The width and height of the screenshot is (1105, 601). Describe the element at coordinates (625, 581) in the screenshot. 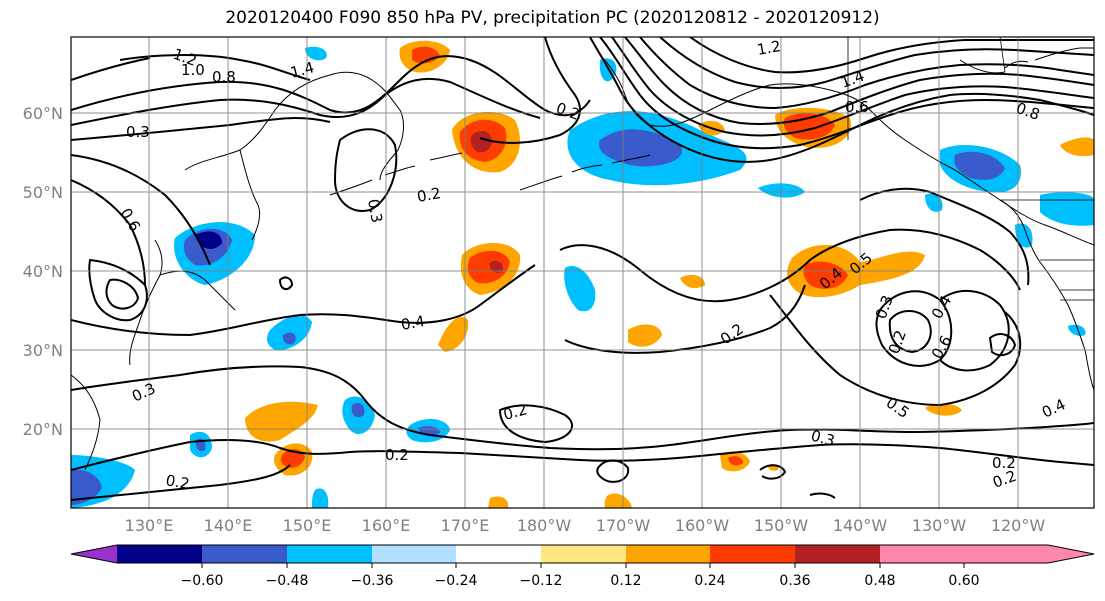

I see `colorbar-tick-label: 0.12` at that location.